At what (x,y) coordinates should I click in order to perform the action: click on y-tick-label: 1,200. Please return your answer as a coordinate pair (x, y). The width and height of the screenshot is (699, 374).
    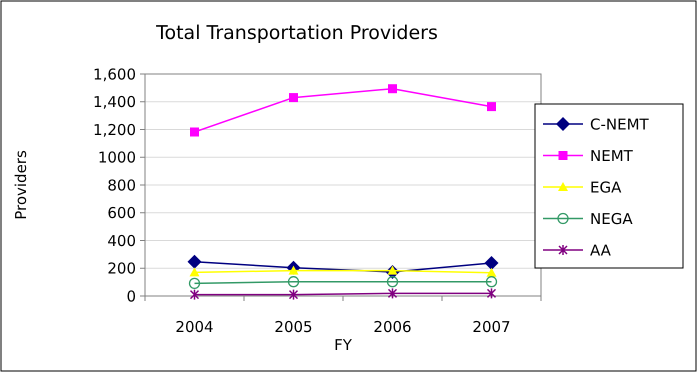
    Looking at the image, I should click on (114, 129).